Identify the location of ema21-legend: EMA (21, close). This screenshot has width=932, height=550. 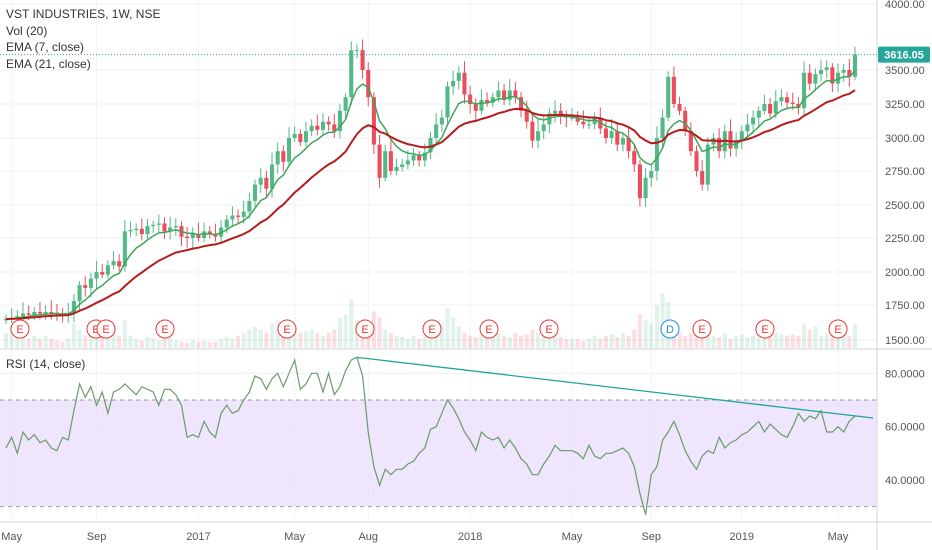
(48, 63).